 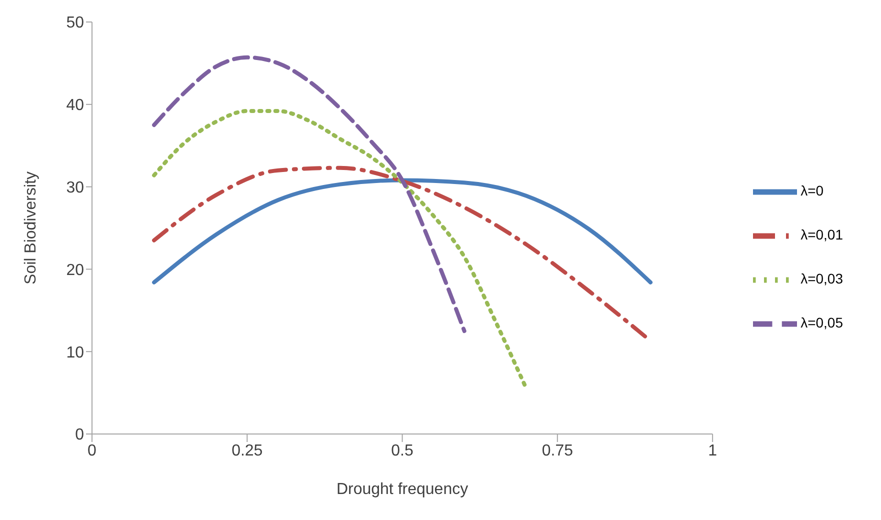 I want to click on y-tick-label: 20, so click(x=75, y=270).